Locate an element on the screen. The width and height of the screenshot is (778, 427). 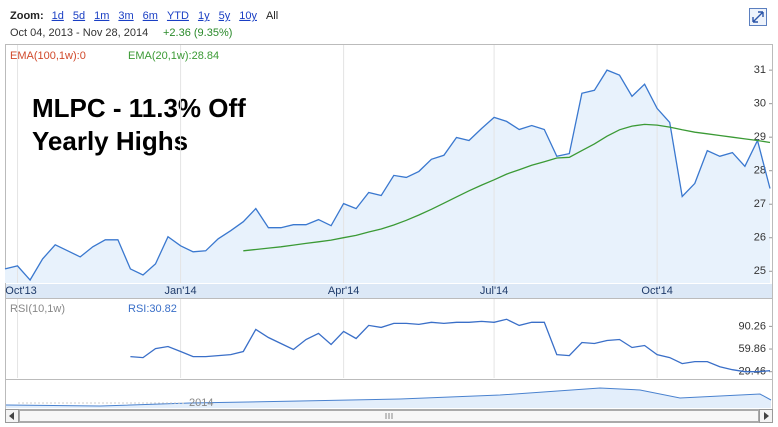
zoom-option: 1m is located at coordinates (101, 16).